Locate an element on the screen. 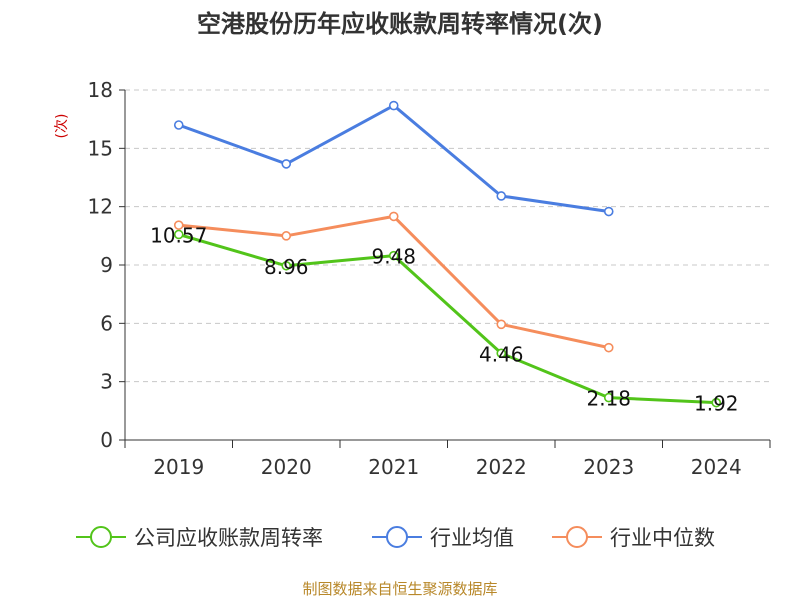 Image resolution: width=800 pixels, height=600 pixels. y-tick-label: 15 is located at coordinates (100, 148).